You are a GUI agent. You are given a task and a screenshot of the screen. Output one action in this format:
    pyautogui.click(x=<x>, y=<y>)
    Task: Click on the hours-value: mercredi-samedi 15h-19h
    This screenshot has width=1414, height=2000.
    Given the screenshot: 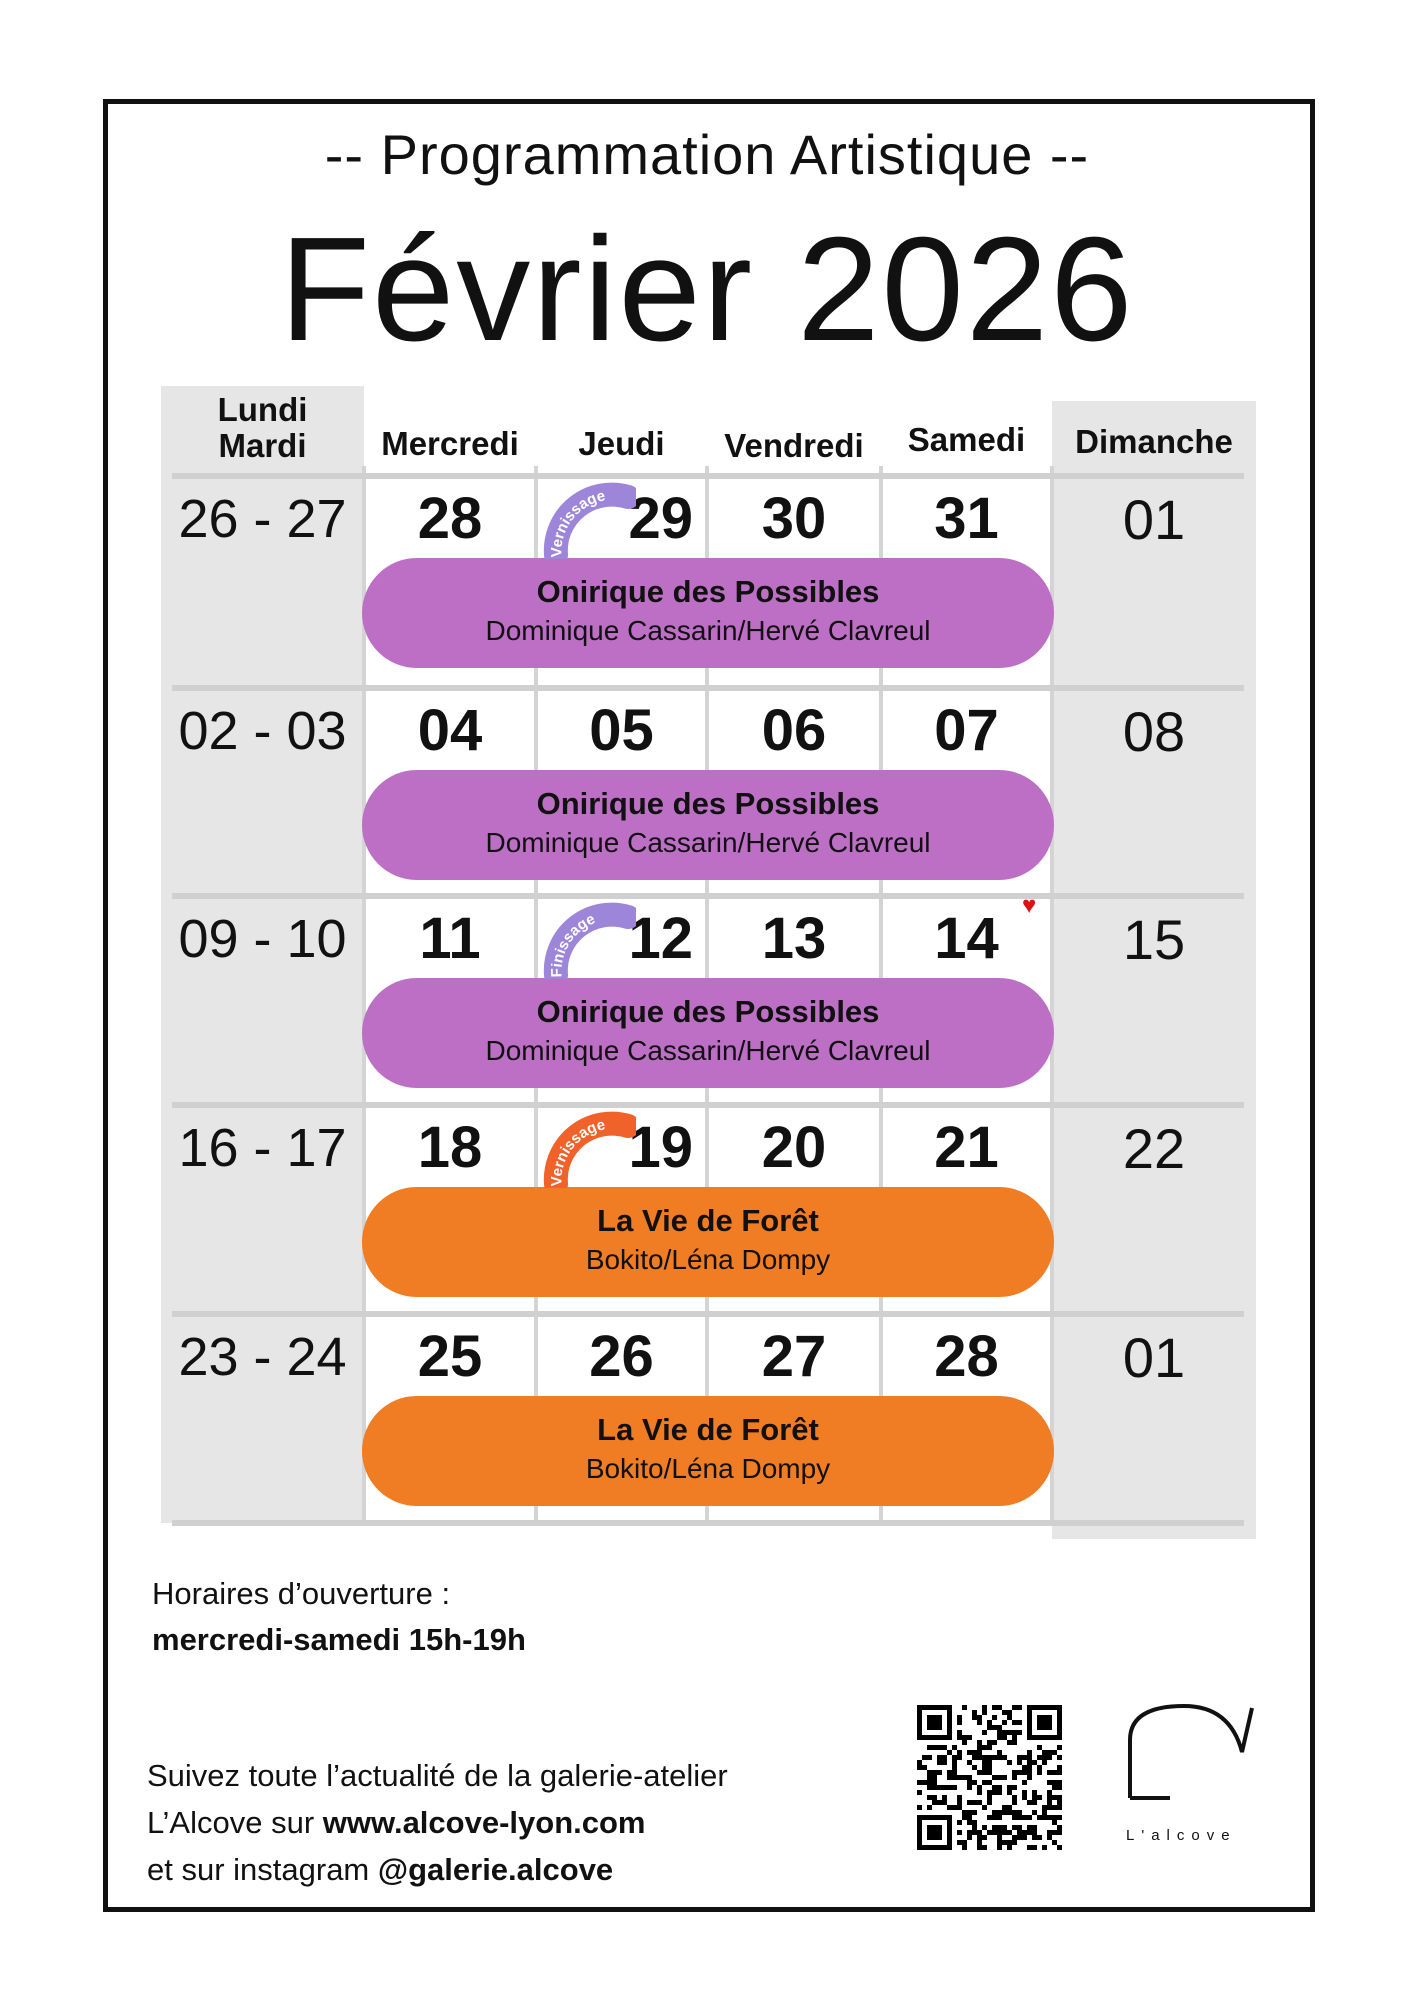 What is the action you would take?
    pyautogui.click(x=339, y=1639)
    